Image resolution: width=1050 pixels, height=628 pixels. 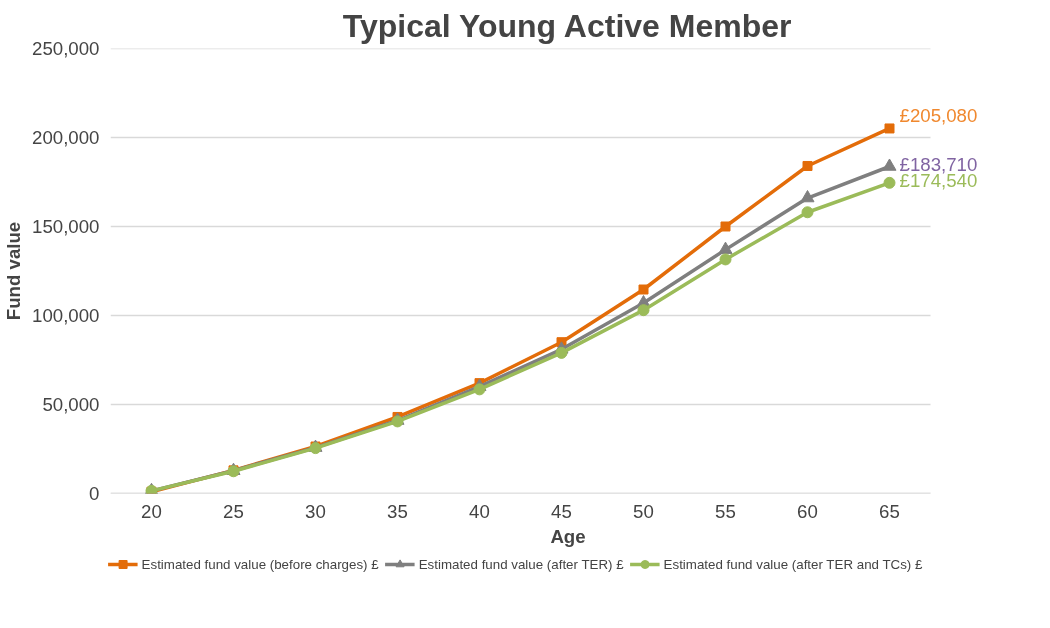 What do you see at coordinates (397, 511) in the screenshot?
I see `x-tick-label: 35` at bounding box center [397, 511].